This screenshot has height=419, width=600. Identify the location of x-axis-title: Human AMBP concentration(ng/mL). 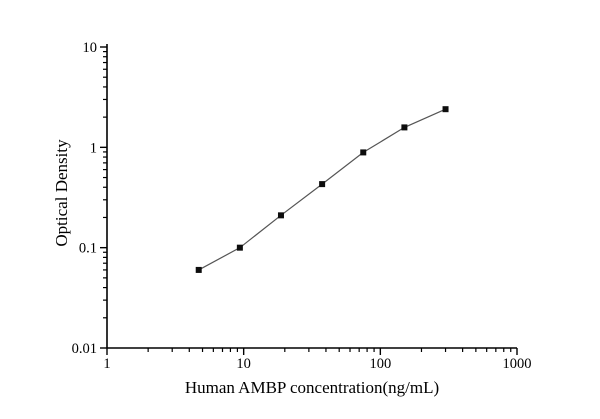
(312, 387).